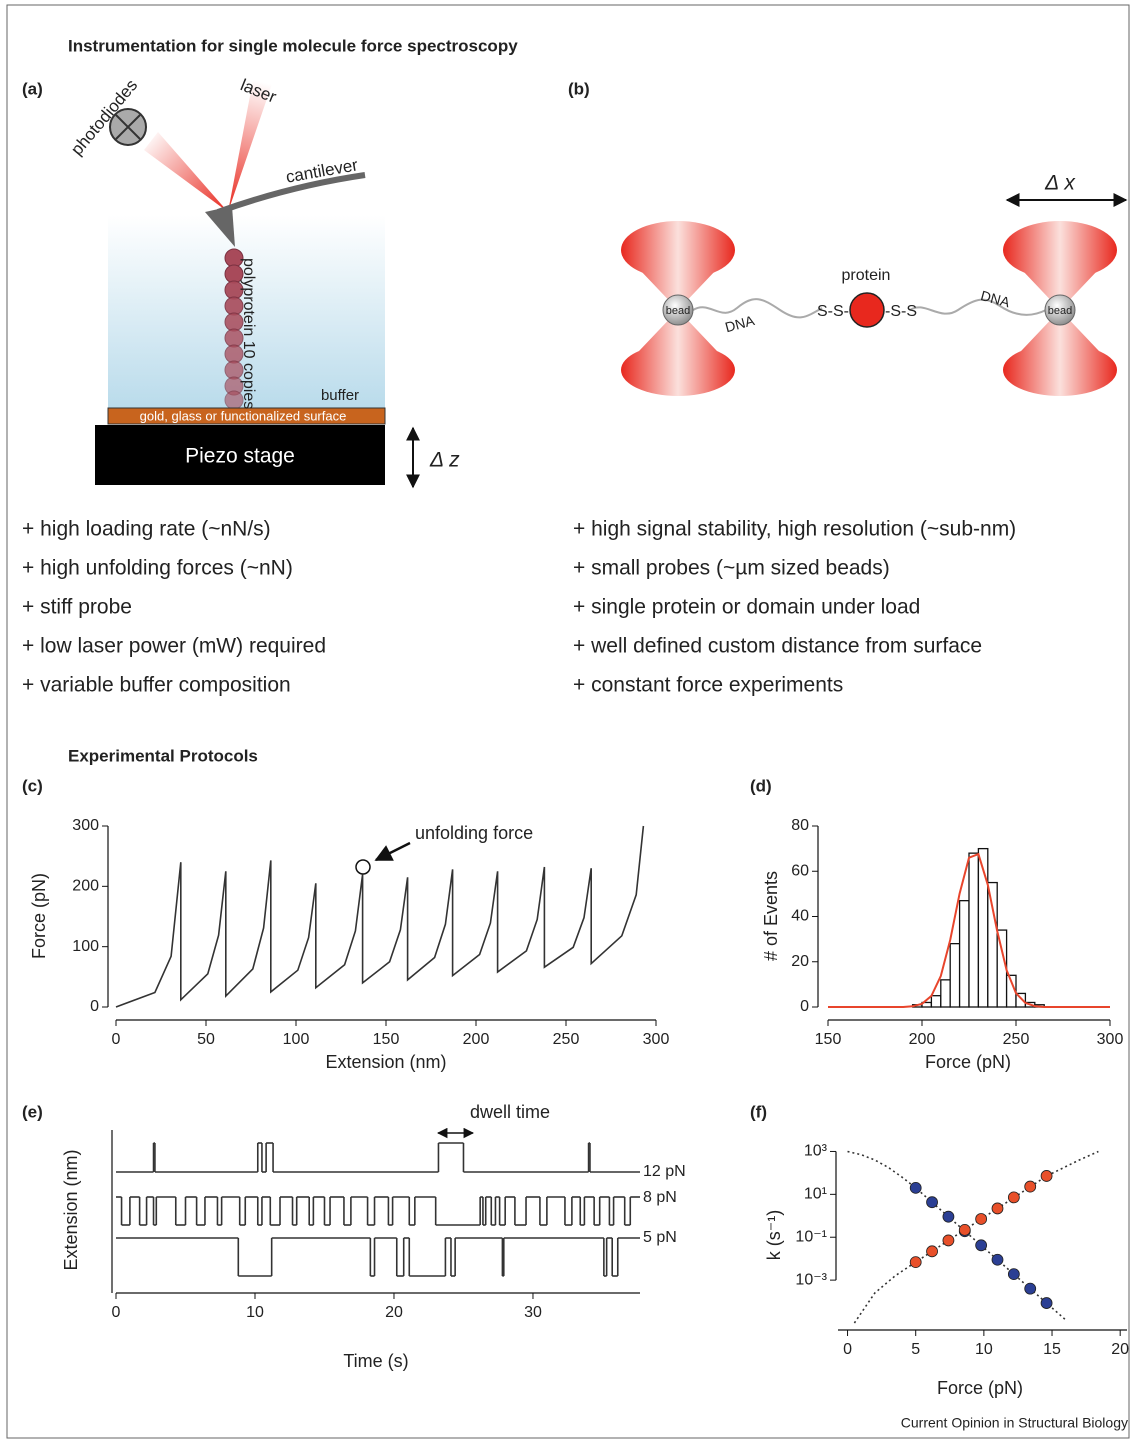 The width and height of the screenshot is (1133, 1443). Describe the element at coordinates (816, 1151) in the screenshot. I see `y-tick-label: 10³` at that location.